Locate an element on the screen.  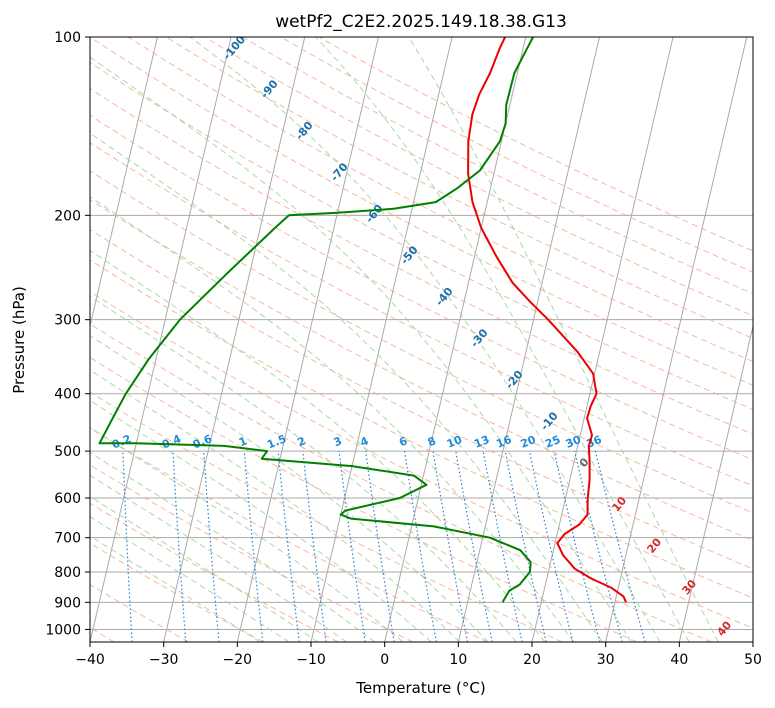
x-tick-label: −30 is located at coordinates (164, 660).